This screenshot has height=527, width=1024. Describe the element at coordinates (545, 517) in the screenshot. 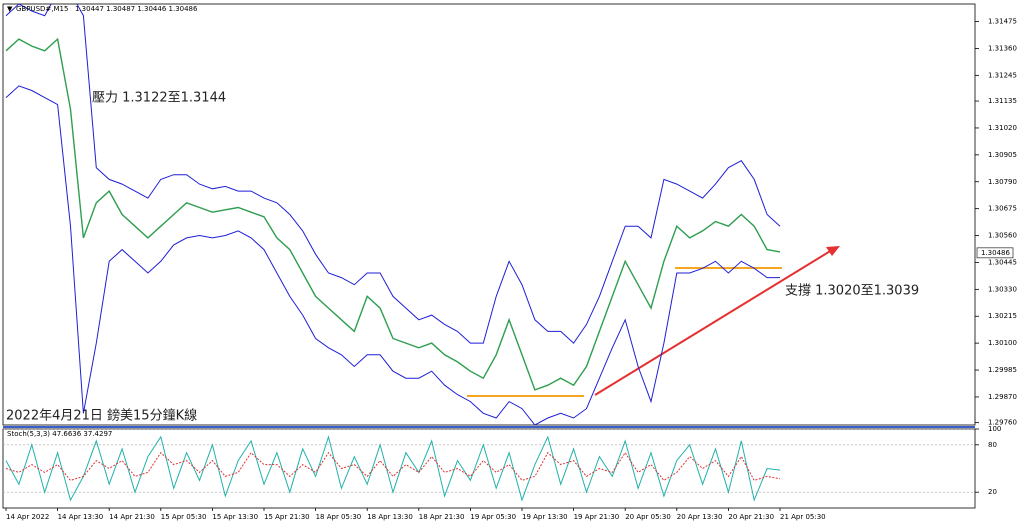

I see `x-tick-label: 19 Apr 13:30` at that location.